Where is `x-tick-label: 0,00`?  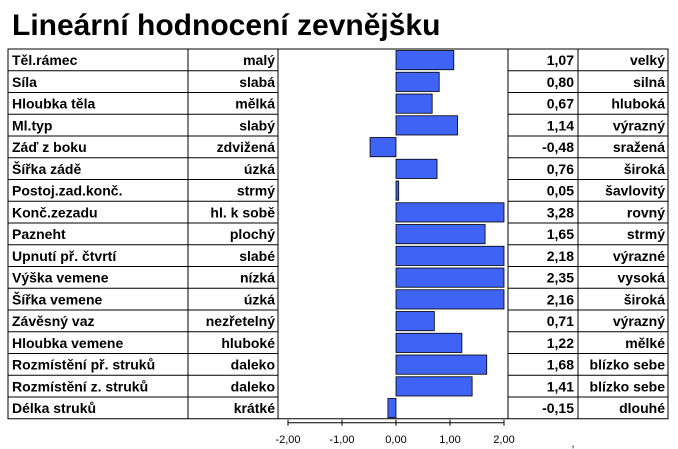
x-tick-label: 0,00 is located at coordinates (395, 440).